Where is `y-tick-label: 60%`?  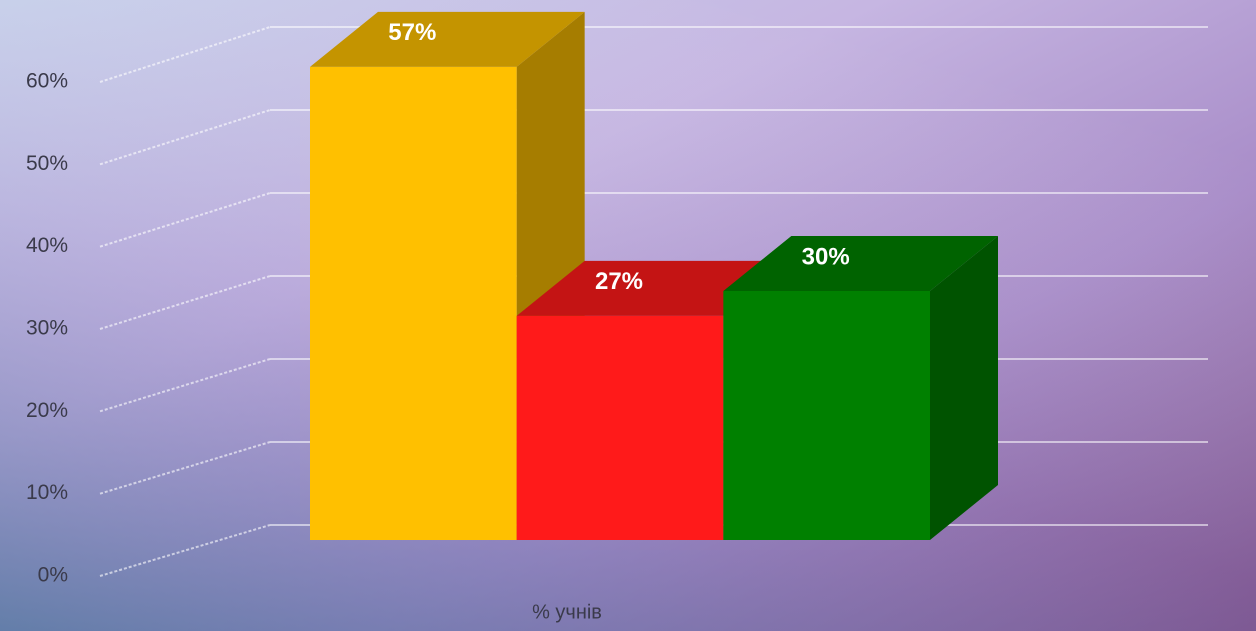 y-tick-label: 60% is located at coordinates (47, 81).